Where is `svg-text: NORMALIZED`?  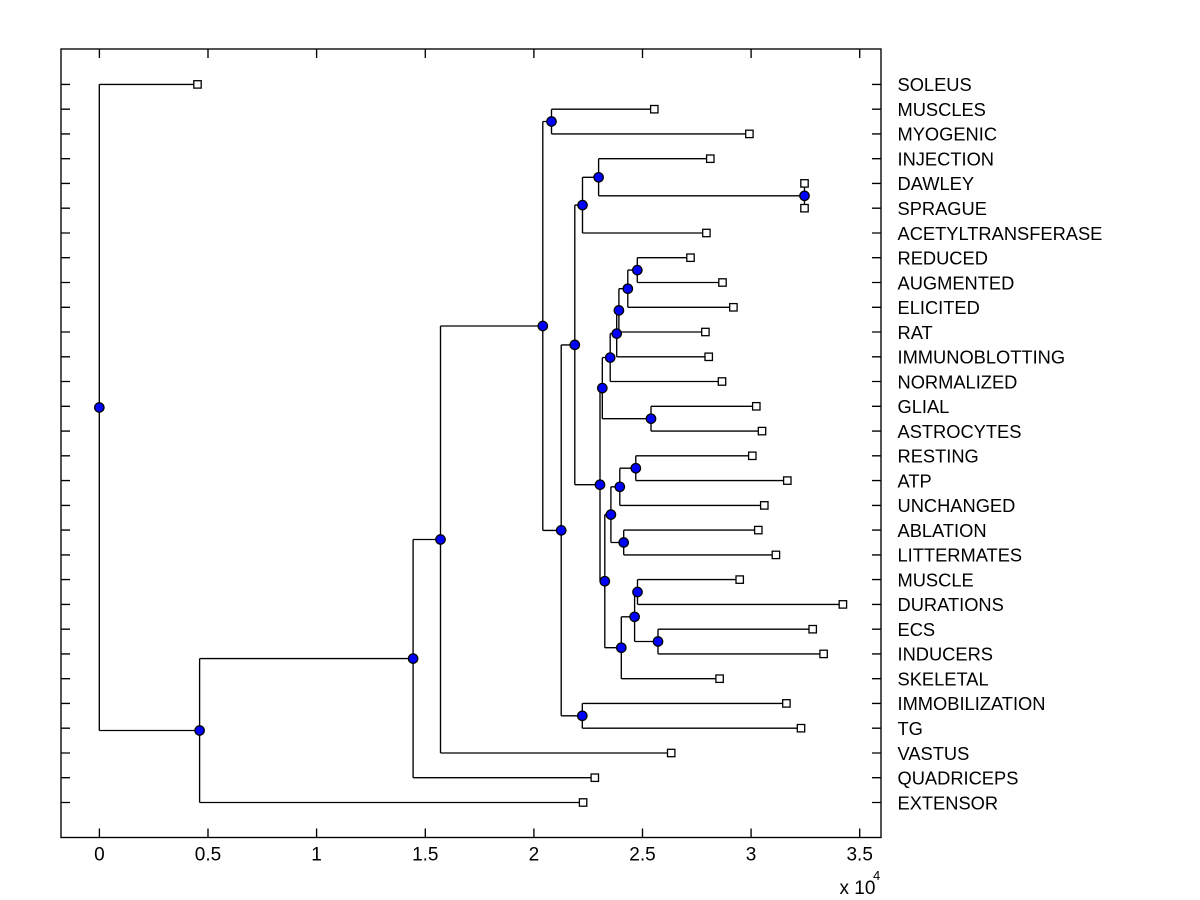
svg-text: NORMALIZED is located at coordinates (958, 381).